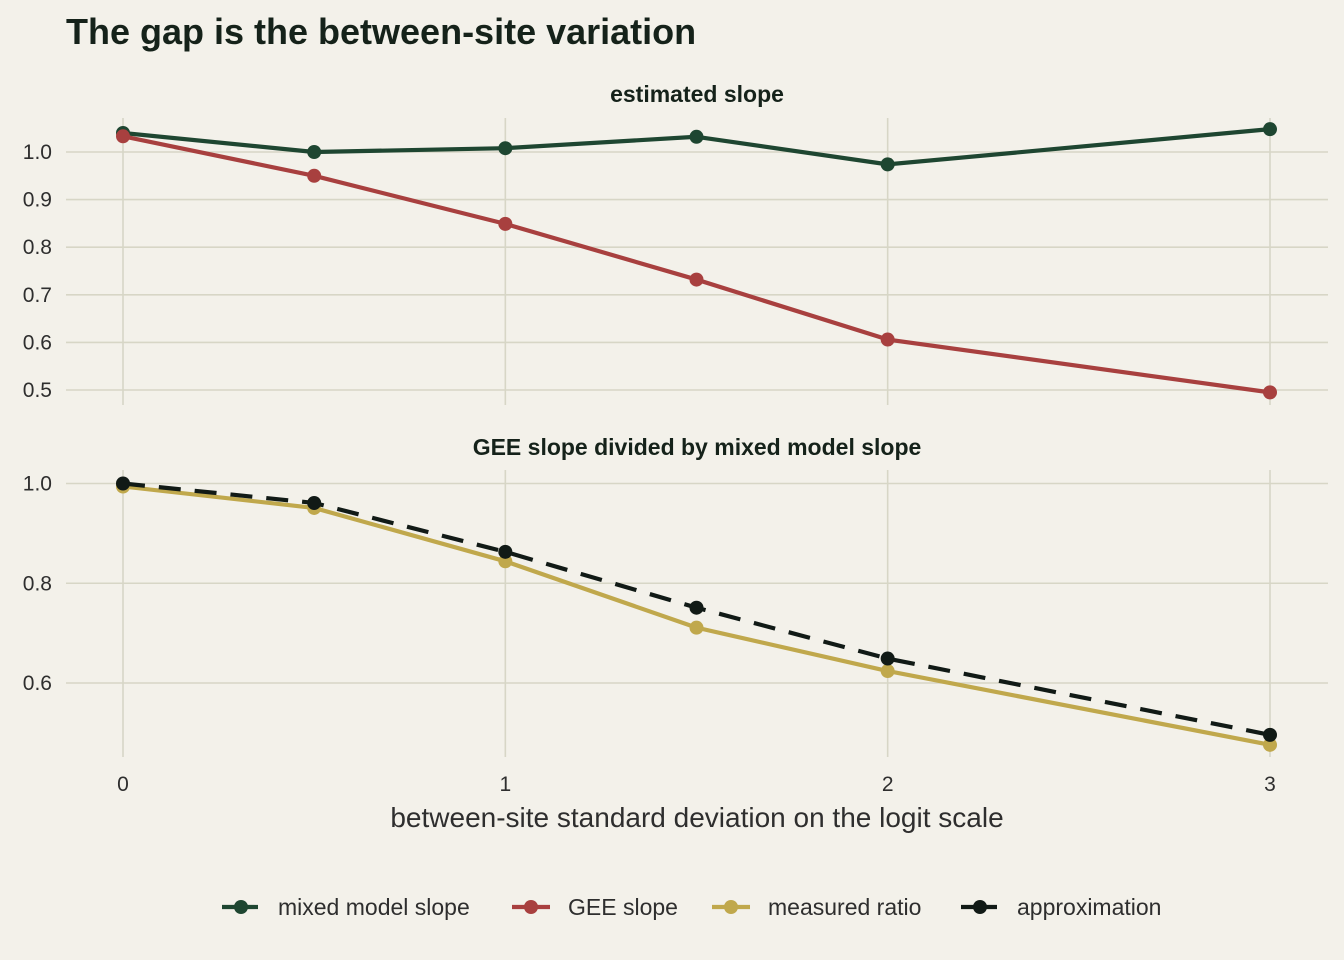 The width and height of the screenshot is (1344, 960). What do you see at coordinates (374, 907) in the screenshot?
I see `legend-label: mixed model slope` at bounding box center [374, 907].